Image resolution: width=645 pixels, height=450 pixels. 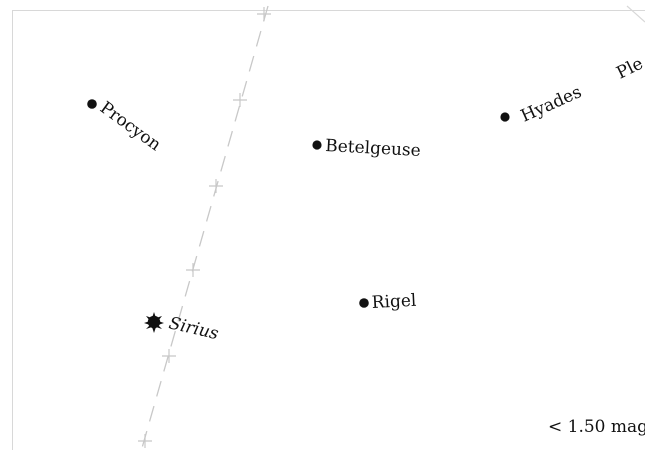 I want to click on cluster-pleiades: Ple, so click(x=629, y=69).